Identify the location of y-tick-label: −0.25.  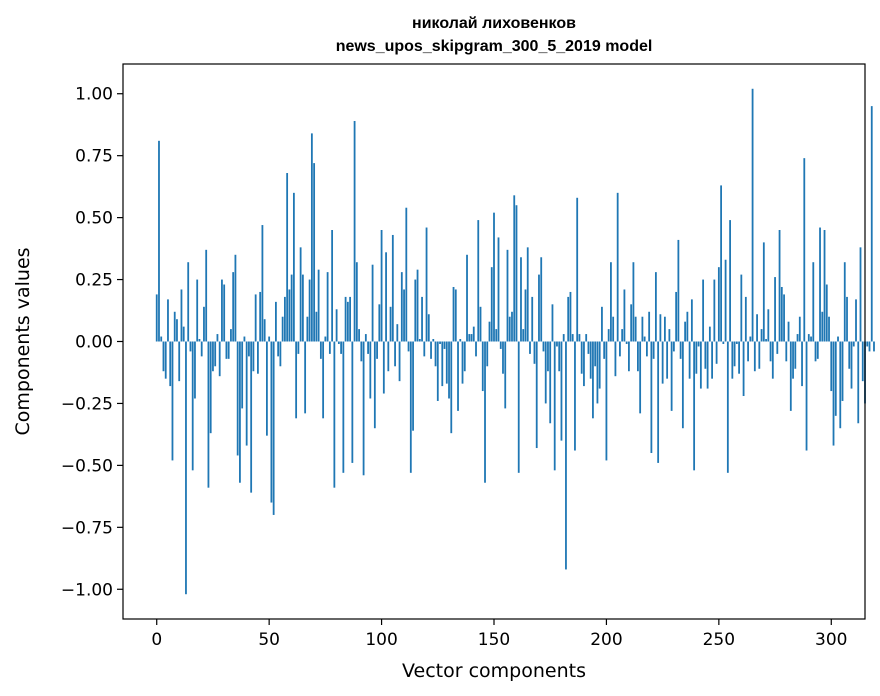
(87, 404).